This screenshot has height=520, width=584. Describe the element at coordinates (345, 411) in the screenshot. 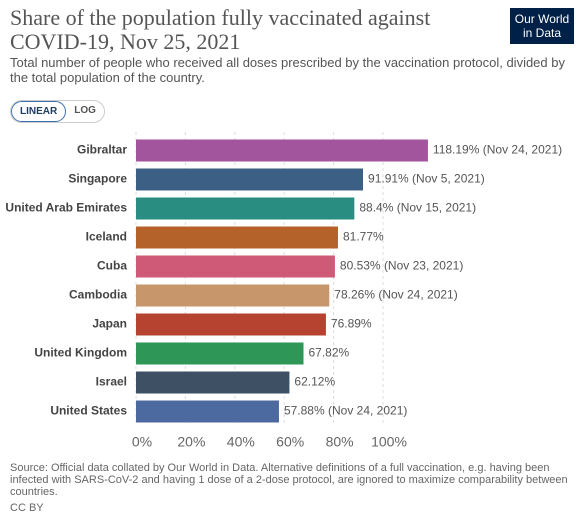

I see `value-label: 57.88% (Nov 24, 2021)` at that location.